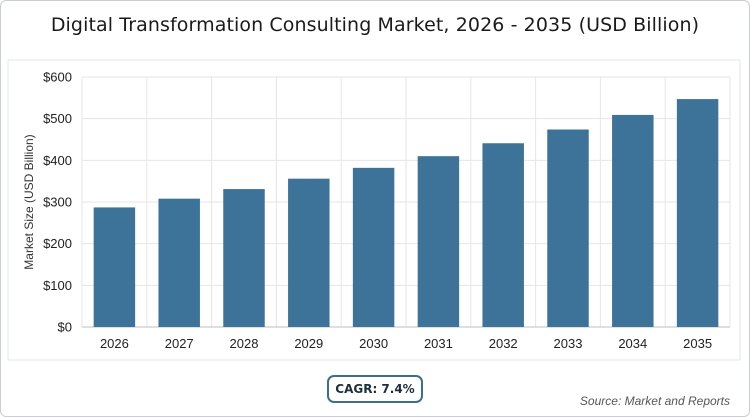 The image size is (750, 417). I want to click on x-tick-label: 2026, so click(114, 343).